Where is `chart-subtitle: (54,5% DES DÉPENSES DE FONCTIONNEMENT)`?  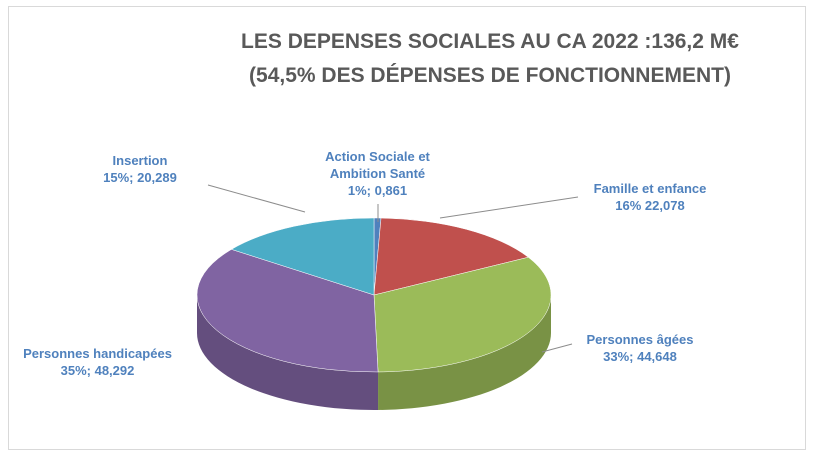
chart-subtitle: (54,5% DES DÉPENSES DE FONCTIONNEMENT) is located at coordinates (490, 75).